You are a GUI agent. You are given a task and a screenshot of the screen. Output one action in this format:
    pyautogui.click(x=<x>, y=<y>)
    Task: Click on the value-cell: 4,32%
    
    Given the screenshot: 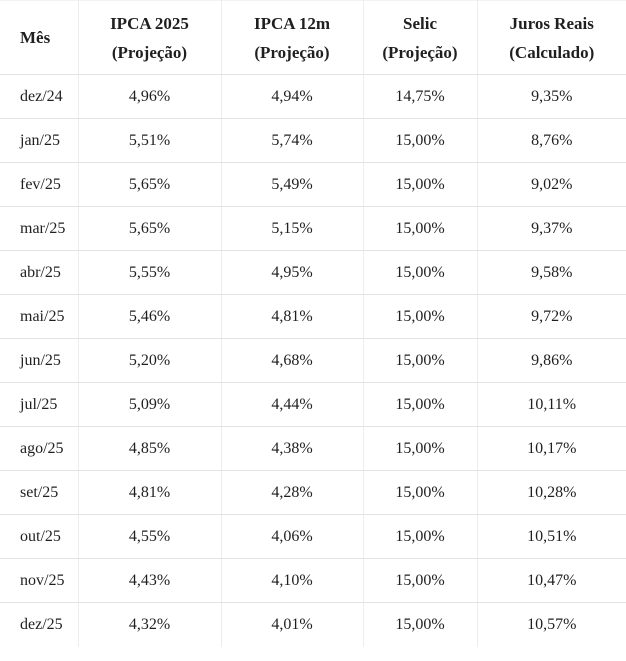 What is the action you would take?
    pyautogui.click(x=149, y=624)
    